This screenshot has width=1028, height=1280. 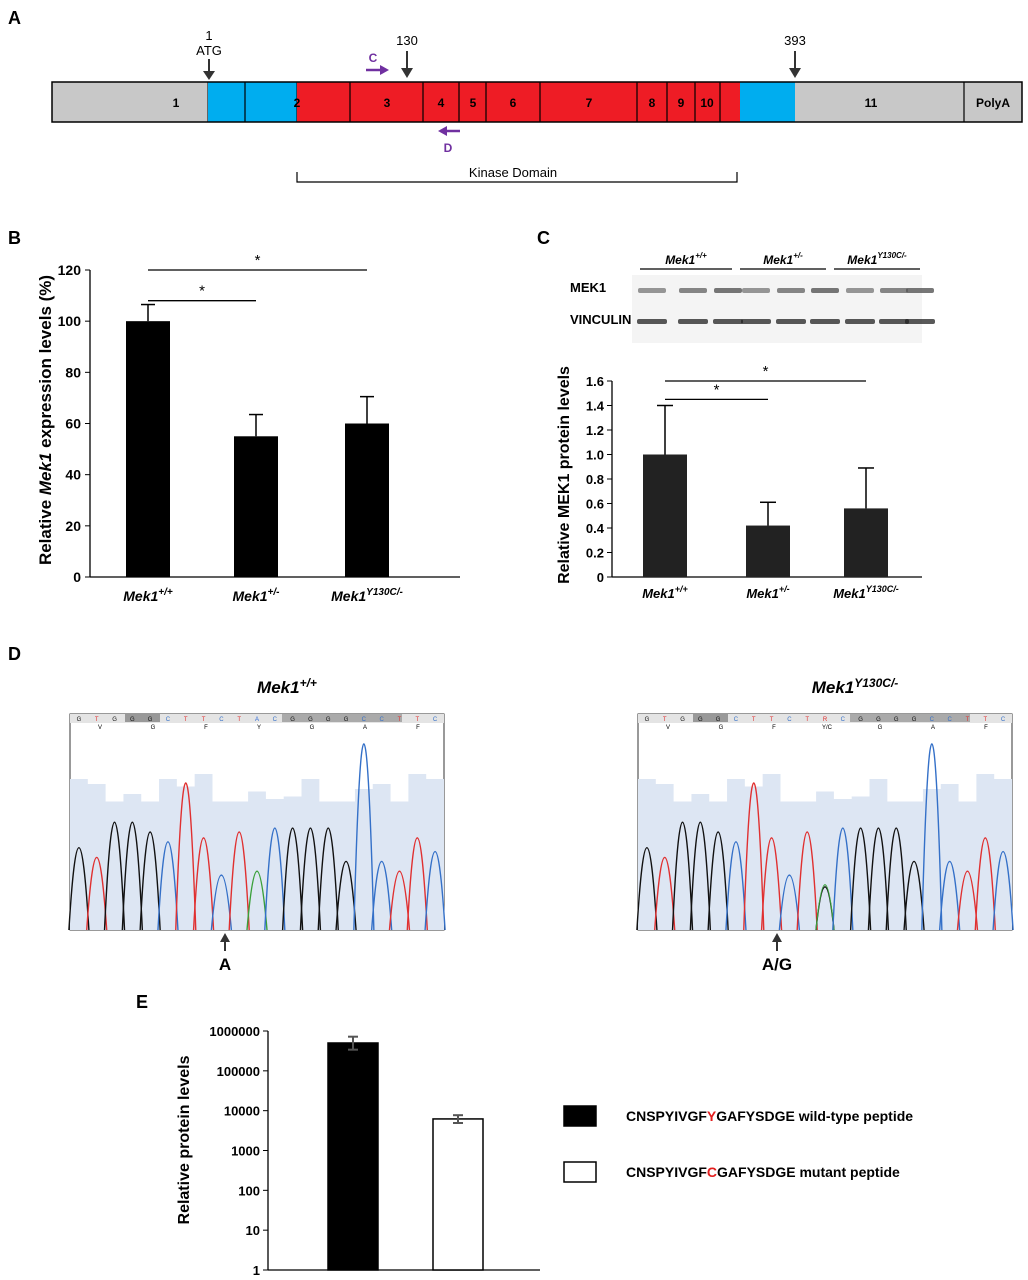 I want to click on panel-c-label: C, so click(x=543, y=238).